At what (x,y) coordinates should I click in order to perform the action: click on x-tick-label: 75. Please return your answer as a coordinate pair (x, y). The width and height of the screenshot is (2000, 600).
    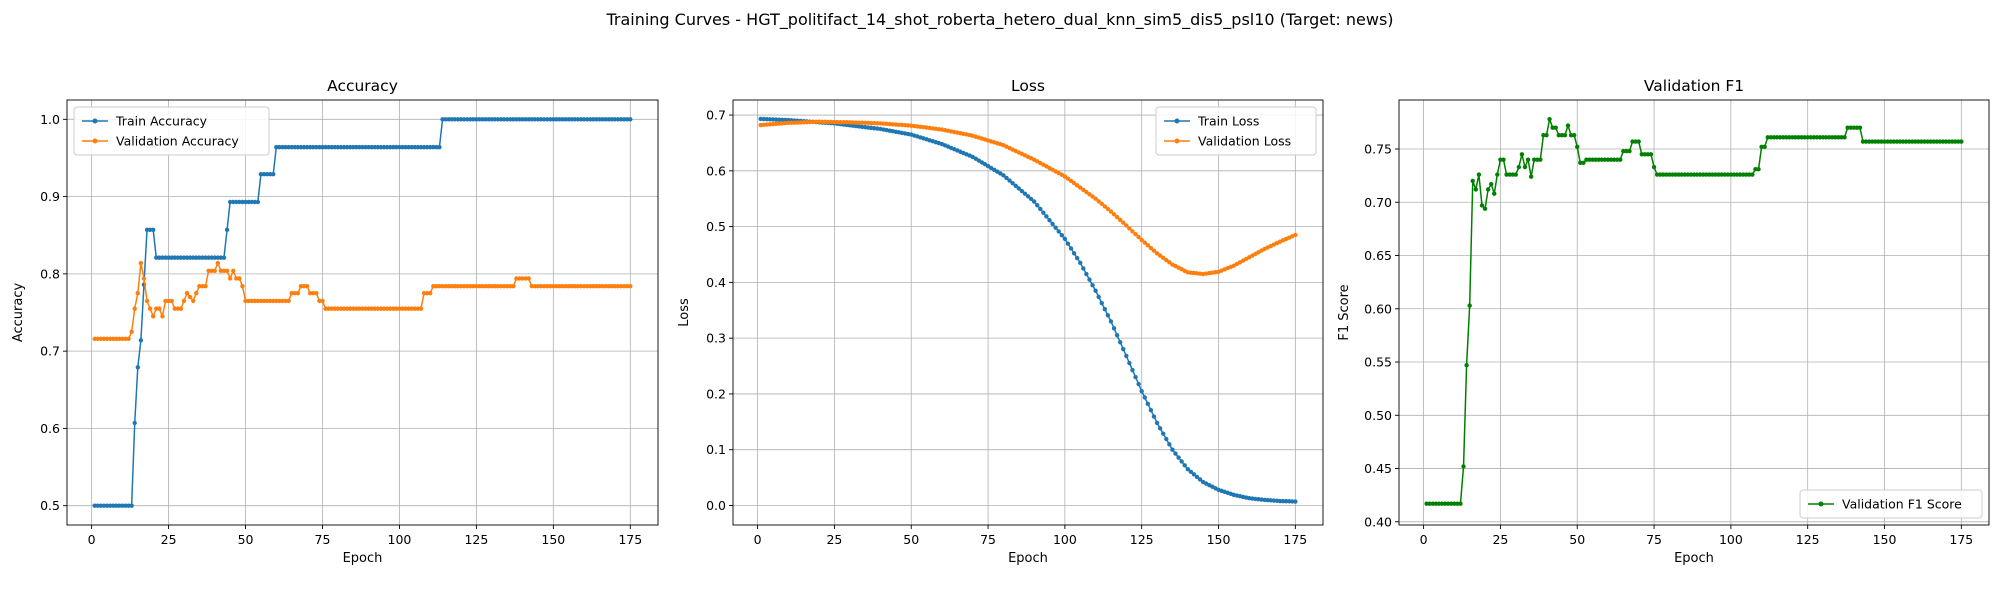
    Looking at the image, I should click on (988, 539).